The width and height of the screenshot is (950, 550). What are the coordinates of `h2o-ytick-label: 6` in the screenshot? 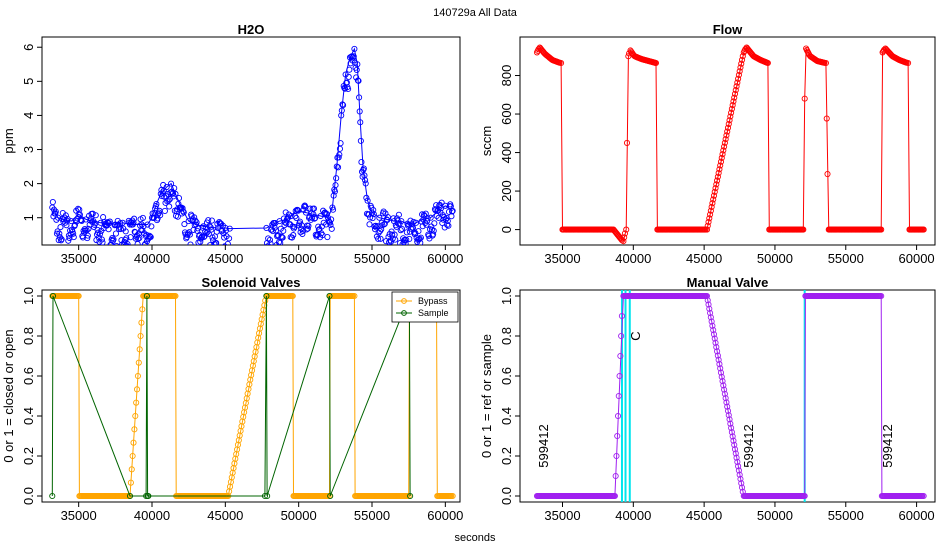 It's located at (28, 47).